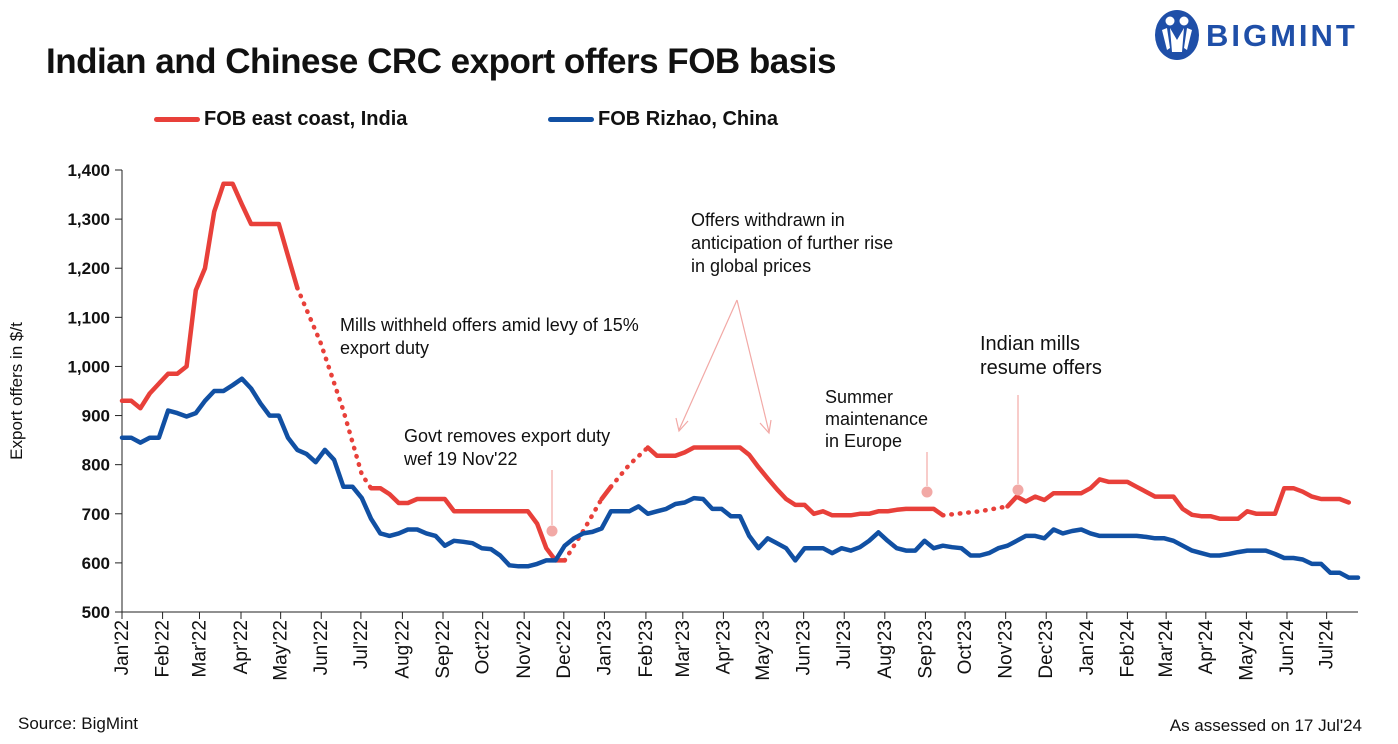 The width and height of the screenshot is (1398, 744). What do you see at coordinates (1177, 35) in the screenshot?
I see `bigmint-logo-icon` at bounding box center [1177, 35].